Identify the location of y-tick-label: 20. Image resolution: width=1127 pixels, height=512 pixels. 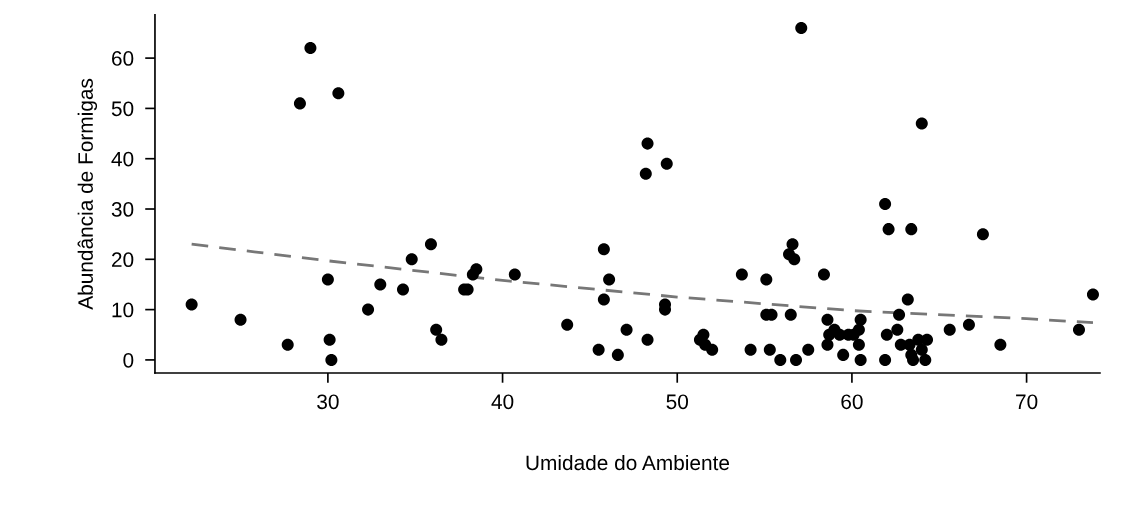
(123, 260).